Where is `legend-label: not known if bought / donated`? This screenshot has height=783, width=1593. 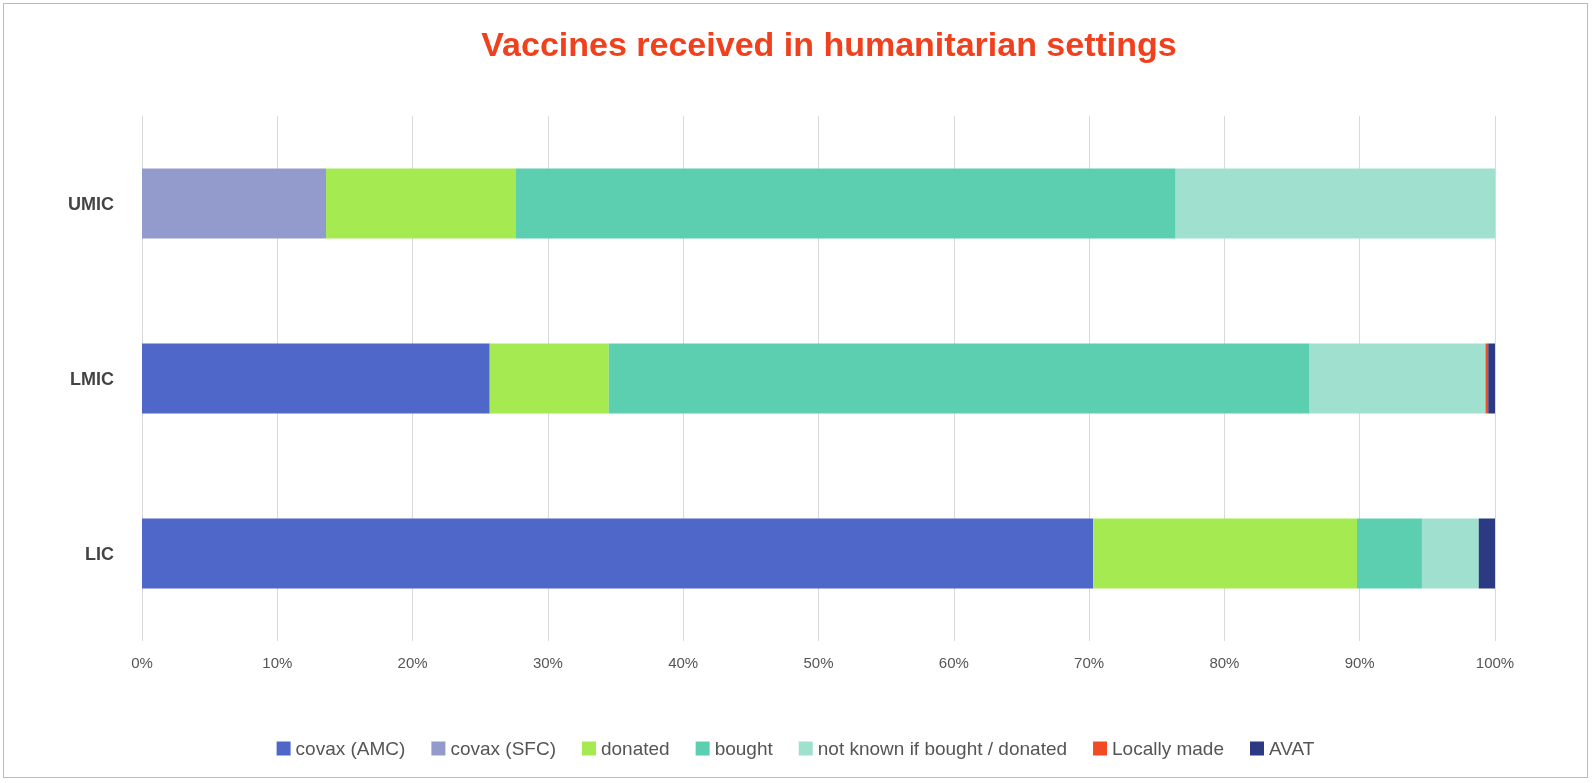 legend-label: not known if bought / donated is located at coordinates (942, 748).